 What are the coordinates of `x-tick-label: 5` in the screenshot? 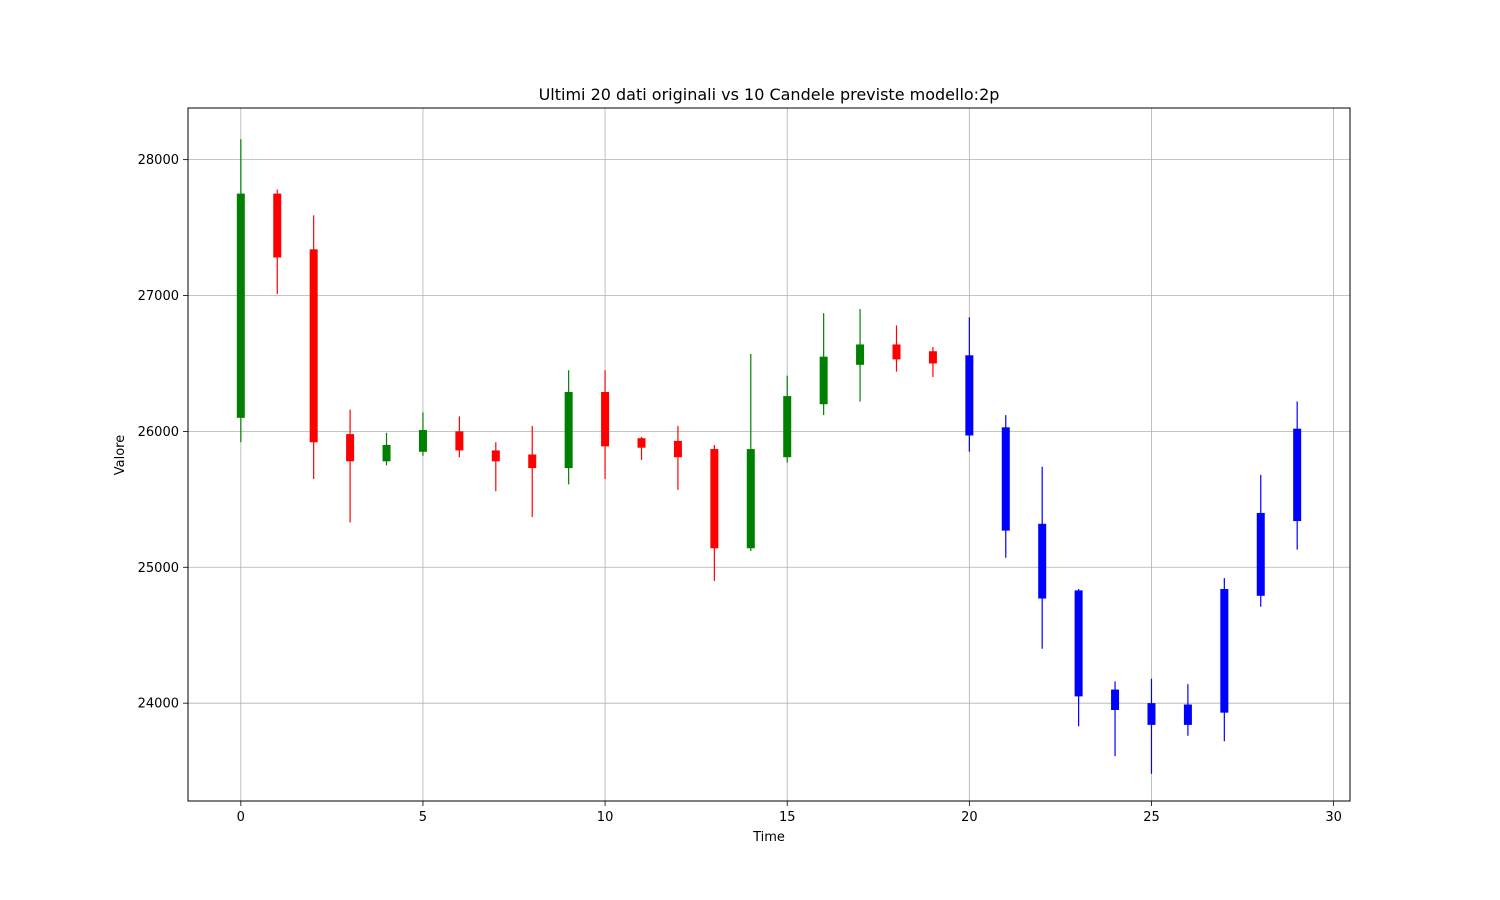 It's located at (423, 817).